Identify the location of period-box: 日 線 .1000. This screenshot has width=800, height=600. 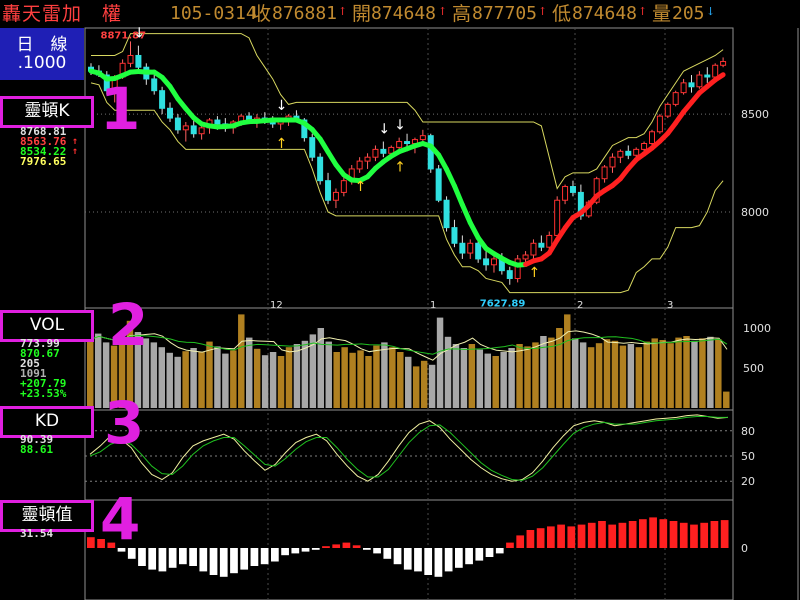
(42, 54).